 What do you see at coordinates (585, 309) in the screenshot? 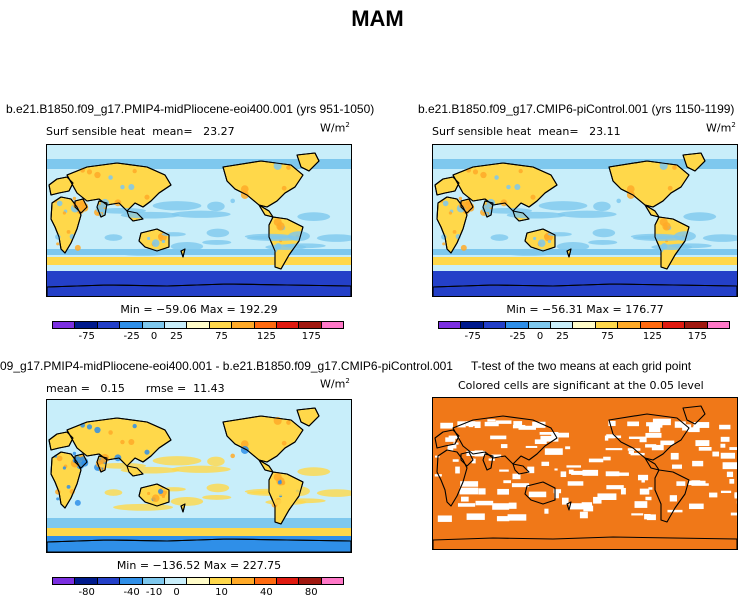
I see `panel2-minmax: Min = −56.31 Max = 176.77` at bounding box center [585, 309].